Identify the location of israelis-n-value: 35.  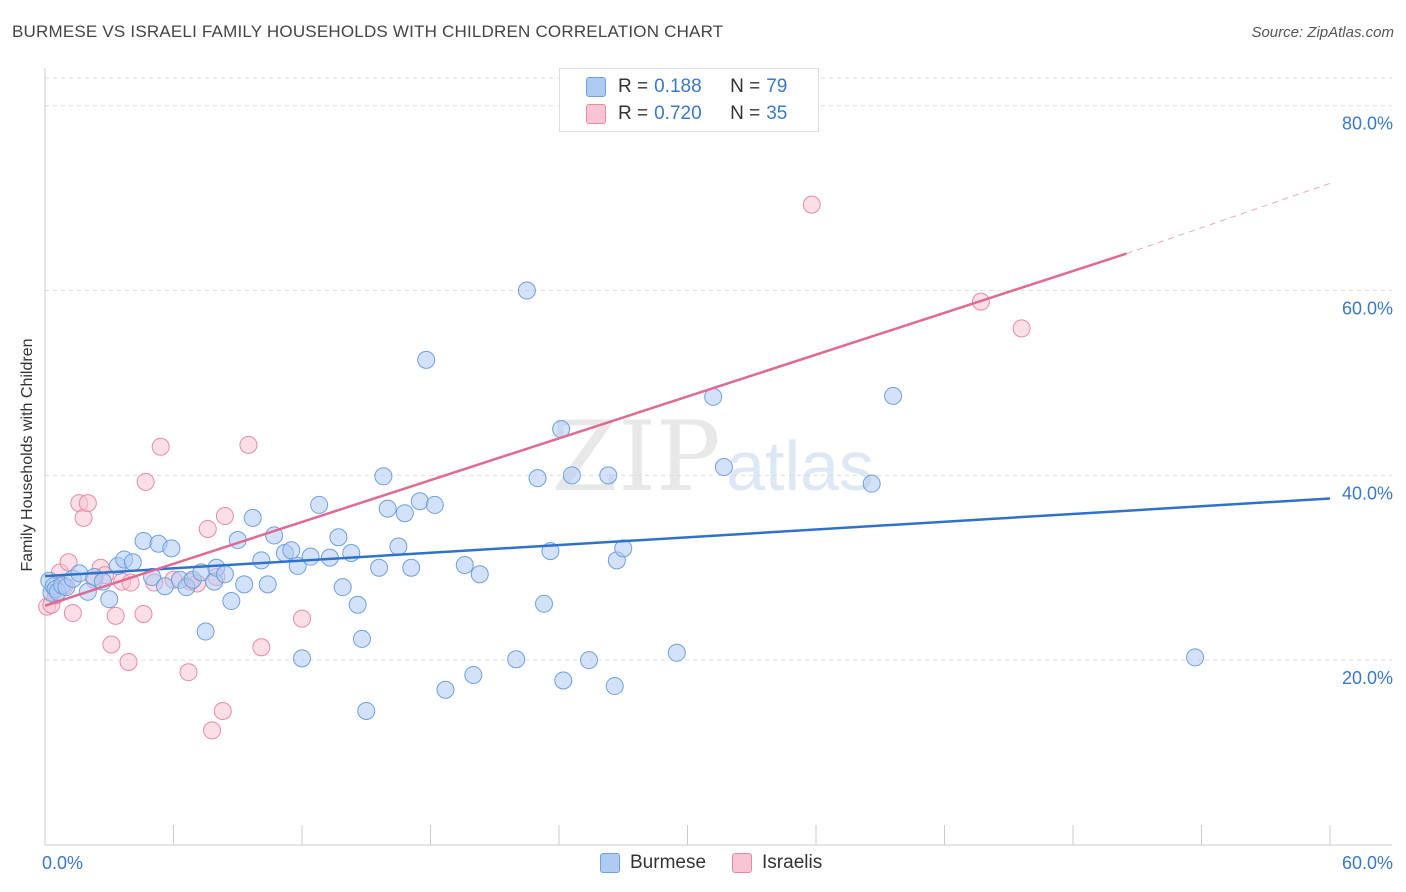
(777, 113).